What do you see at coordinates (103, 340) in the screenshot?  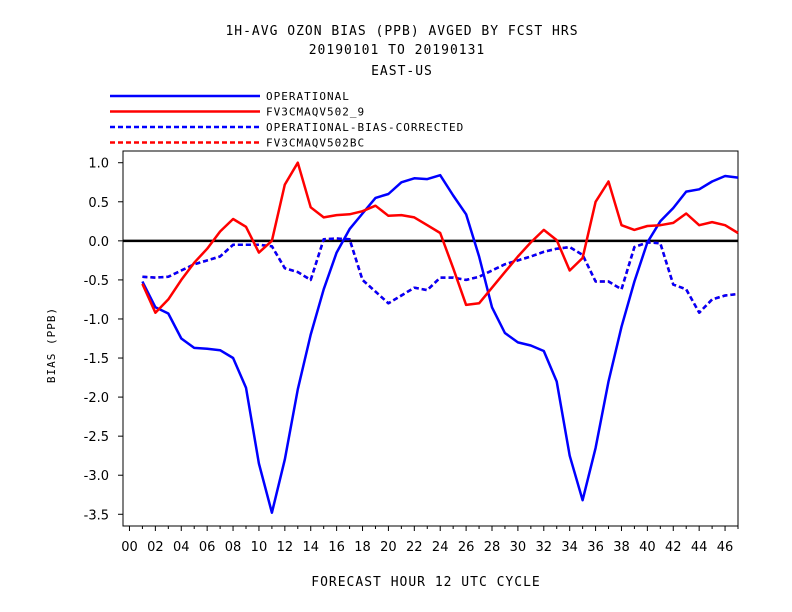 I see `y-axis: 1.0 0.5 0.0 -0.5 -1.0 -1.5 -2.0 -2.5 -3.0 -3.5` at bounding box center [103, 340].